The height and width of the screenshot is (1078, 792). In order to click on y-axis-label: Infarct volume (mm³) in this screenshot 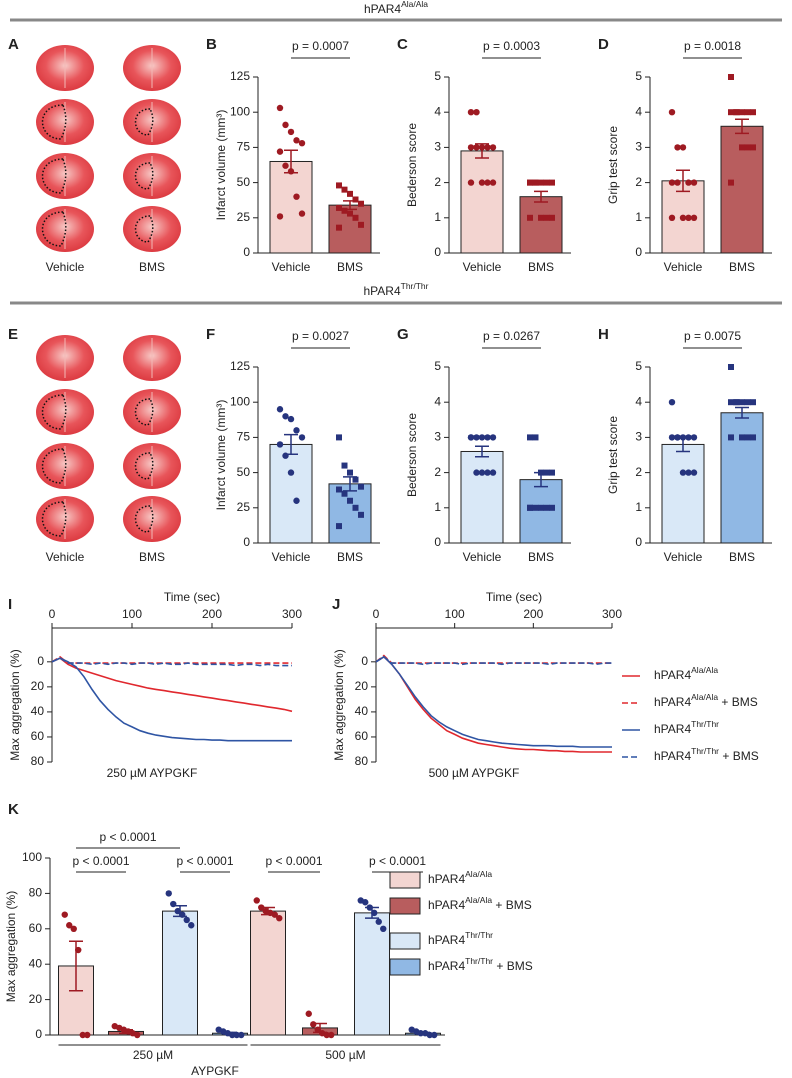, I will do `click(221, 455)`.